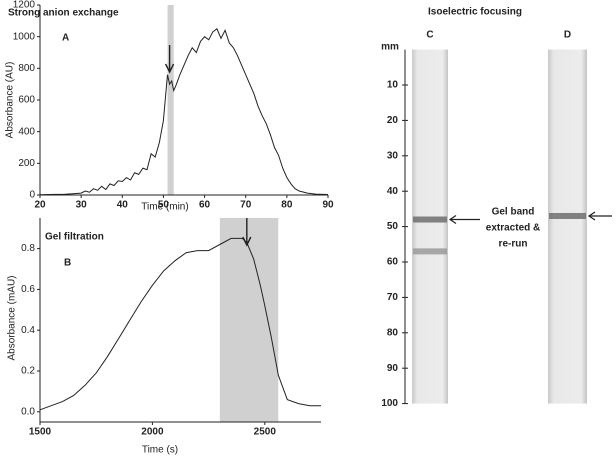 This screenshot has width=616, height=467. What do you see at coordinates (74, 237) in the screenshot?
I see `chart-title: Gel filtration` at bounding box center [74, 237].